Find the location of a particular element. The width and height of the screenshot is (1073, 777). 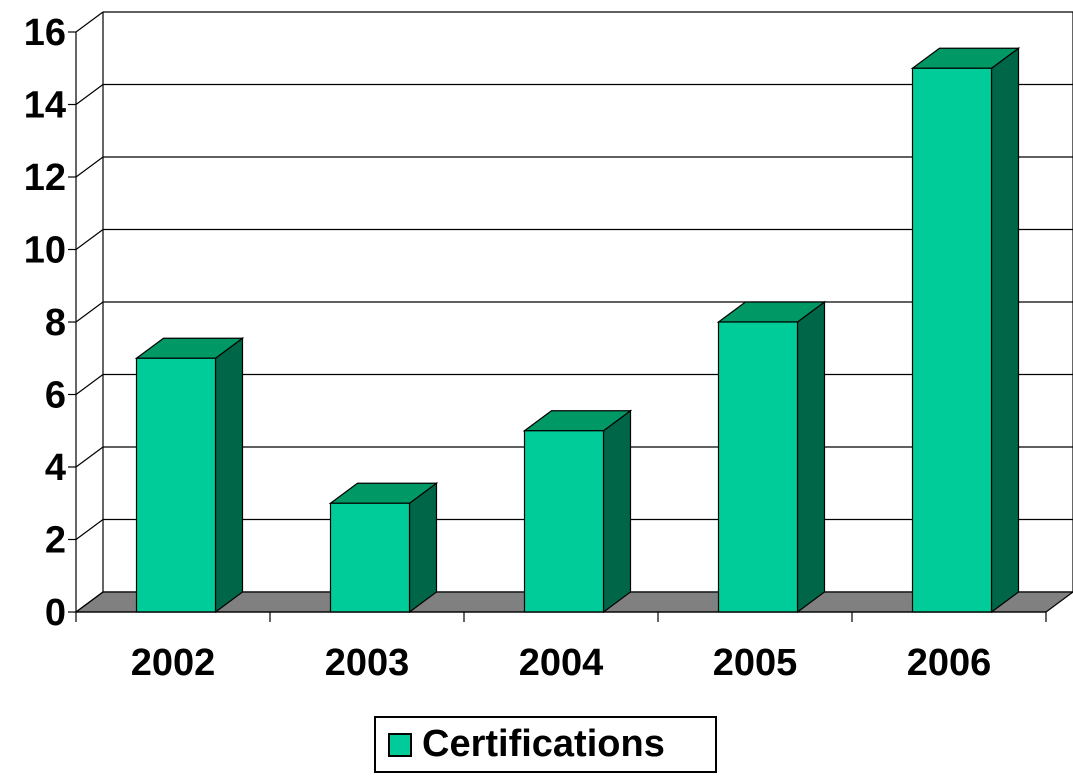

y-tick-label: 4 is located at coordinates (55, 468).